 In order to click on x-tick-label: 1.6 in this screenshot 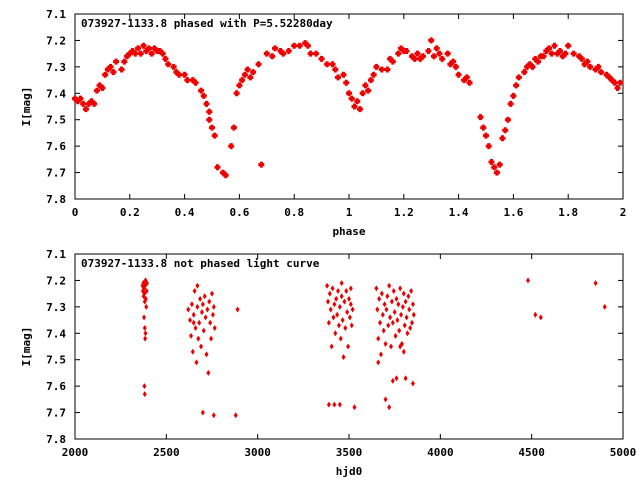, I will do `click(513, 212)`.